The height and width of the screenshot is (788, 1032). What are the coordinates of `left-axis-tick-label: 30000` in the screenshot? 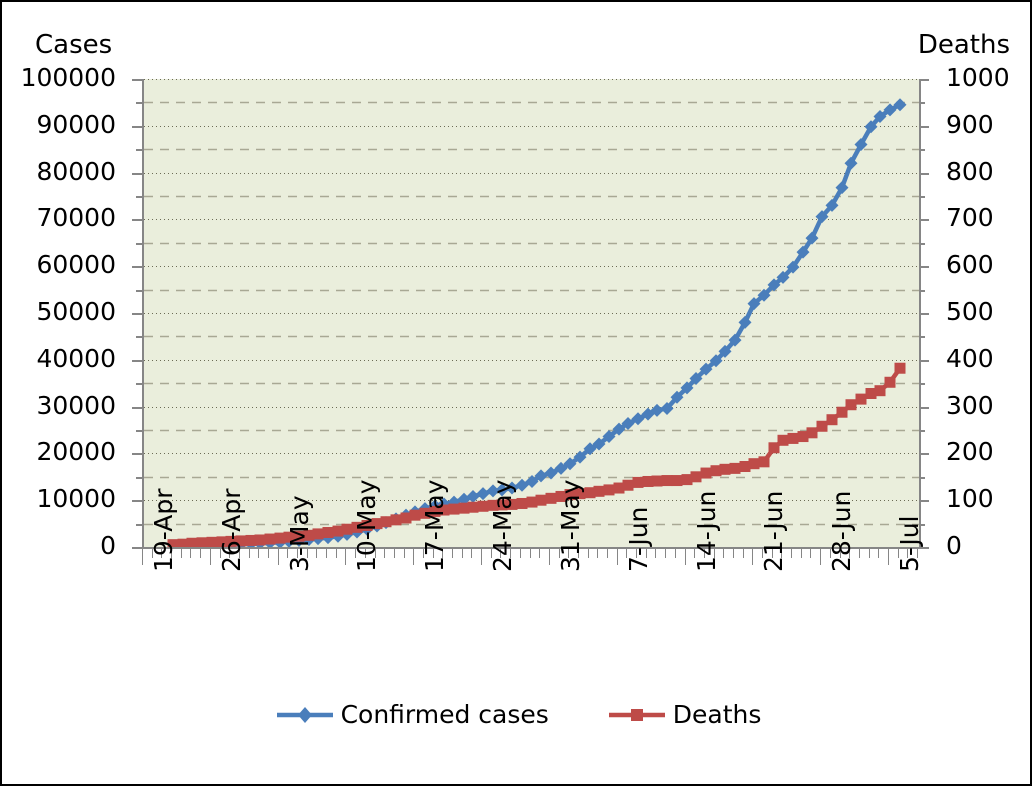 It's located at (76, 405).